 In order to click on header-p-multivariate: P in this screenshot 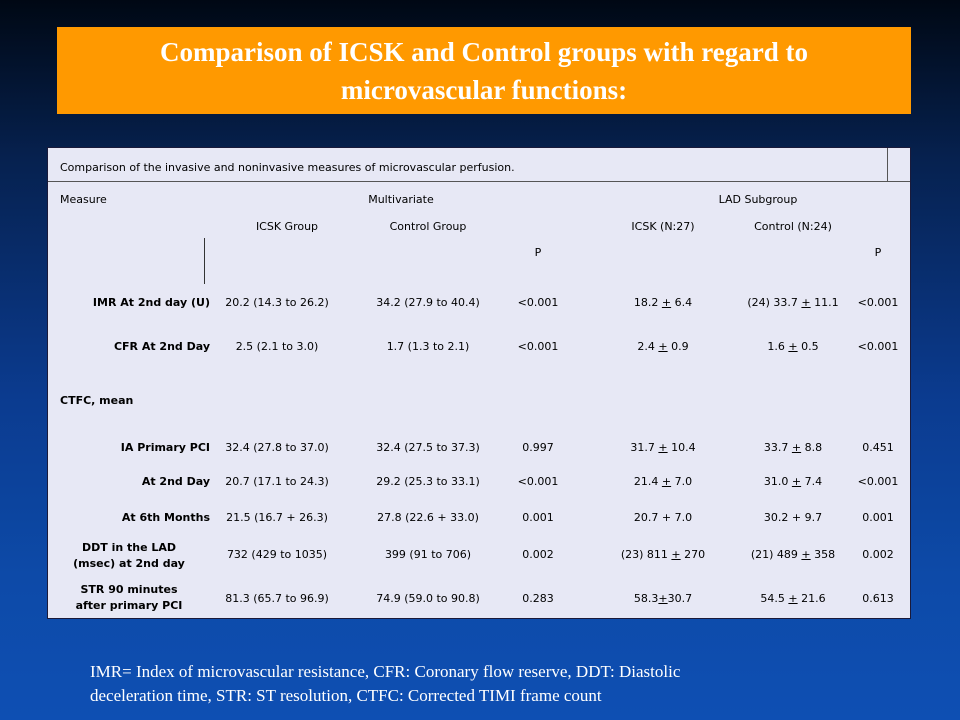, I will do `click(538, 252)`.